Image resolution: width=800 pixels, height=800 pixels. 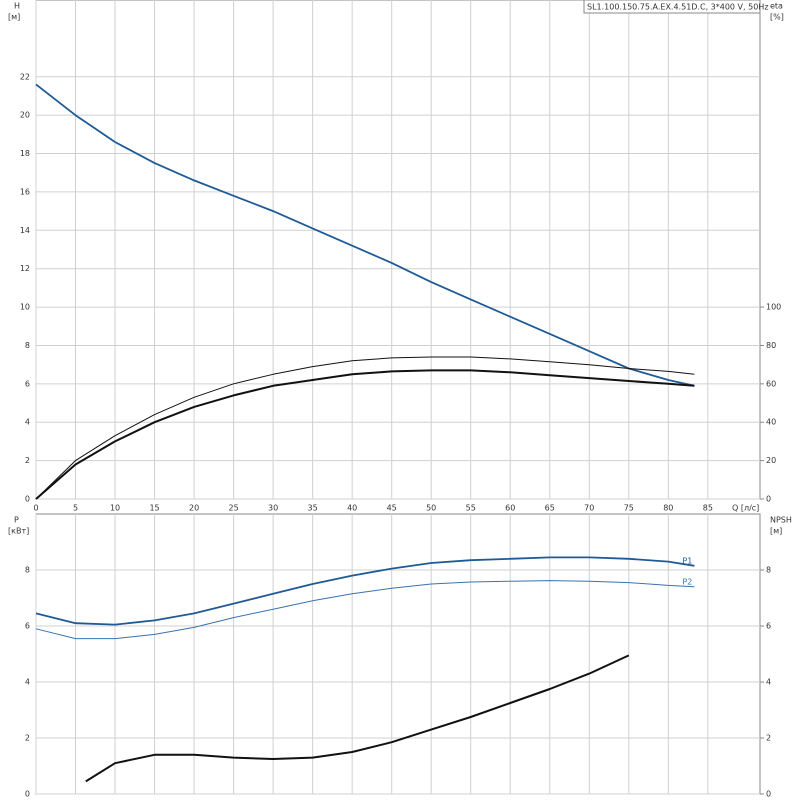 What do you see at coordinates (25, 230) in the screenshot?
I see `y-tick-label: 14` at bounding box center [25, 230].